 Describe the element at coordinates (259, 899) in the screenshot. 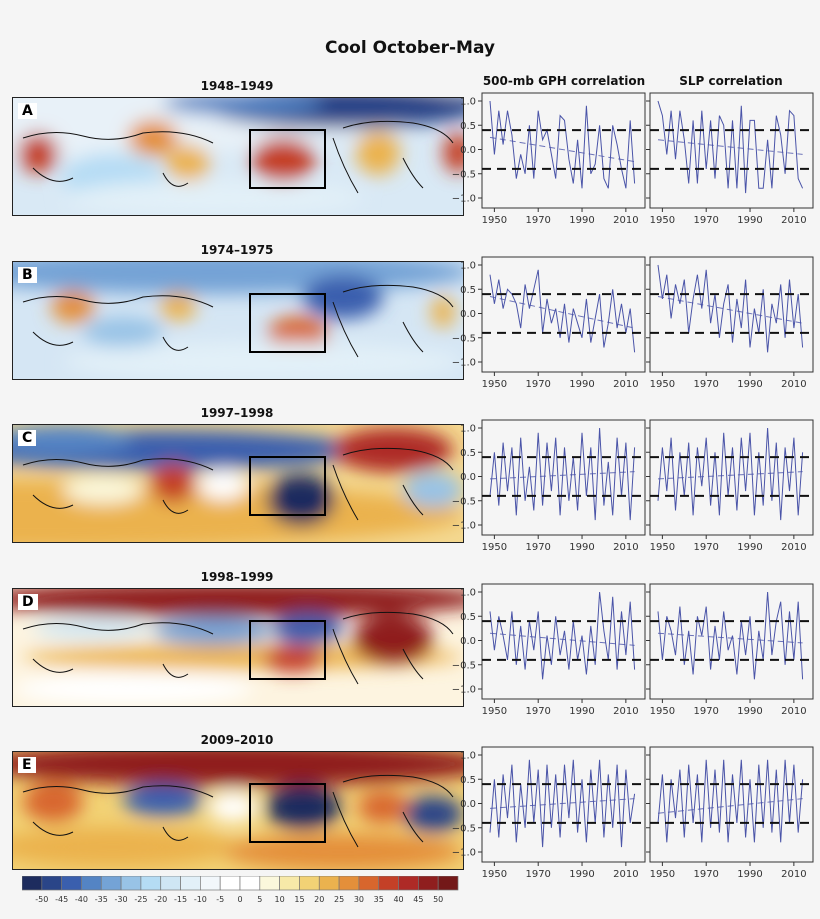

I see `colorbar-label: 5` at that location.